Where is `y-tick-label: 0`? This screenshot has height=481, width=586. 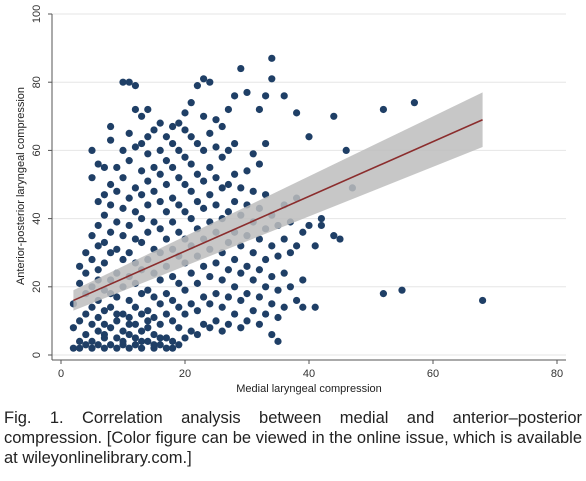
y-tick-label: 0 is located at coordinates (37, 355).